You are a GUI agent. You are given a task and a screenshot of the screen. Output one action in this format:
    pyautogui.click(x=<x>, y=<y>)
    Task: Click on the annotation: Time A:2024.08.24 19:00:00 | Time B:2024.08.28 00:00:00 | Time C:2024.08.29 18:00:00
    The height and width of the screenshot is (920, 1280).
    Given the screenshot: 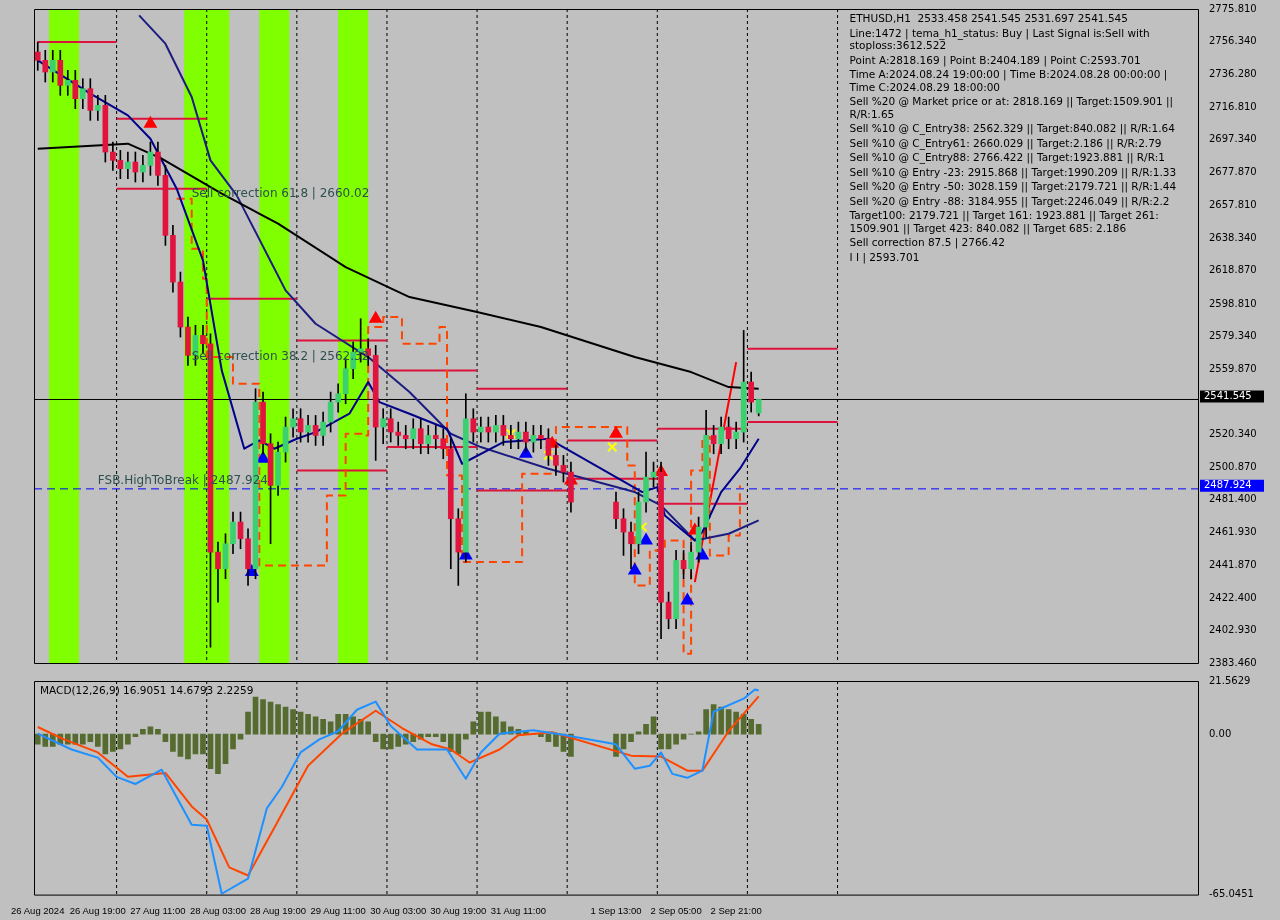 What is the action you would take?
    pyautogui.click(x=1008, y=80)
    